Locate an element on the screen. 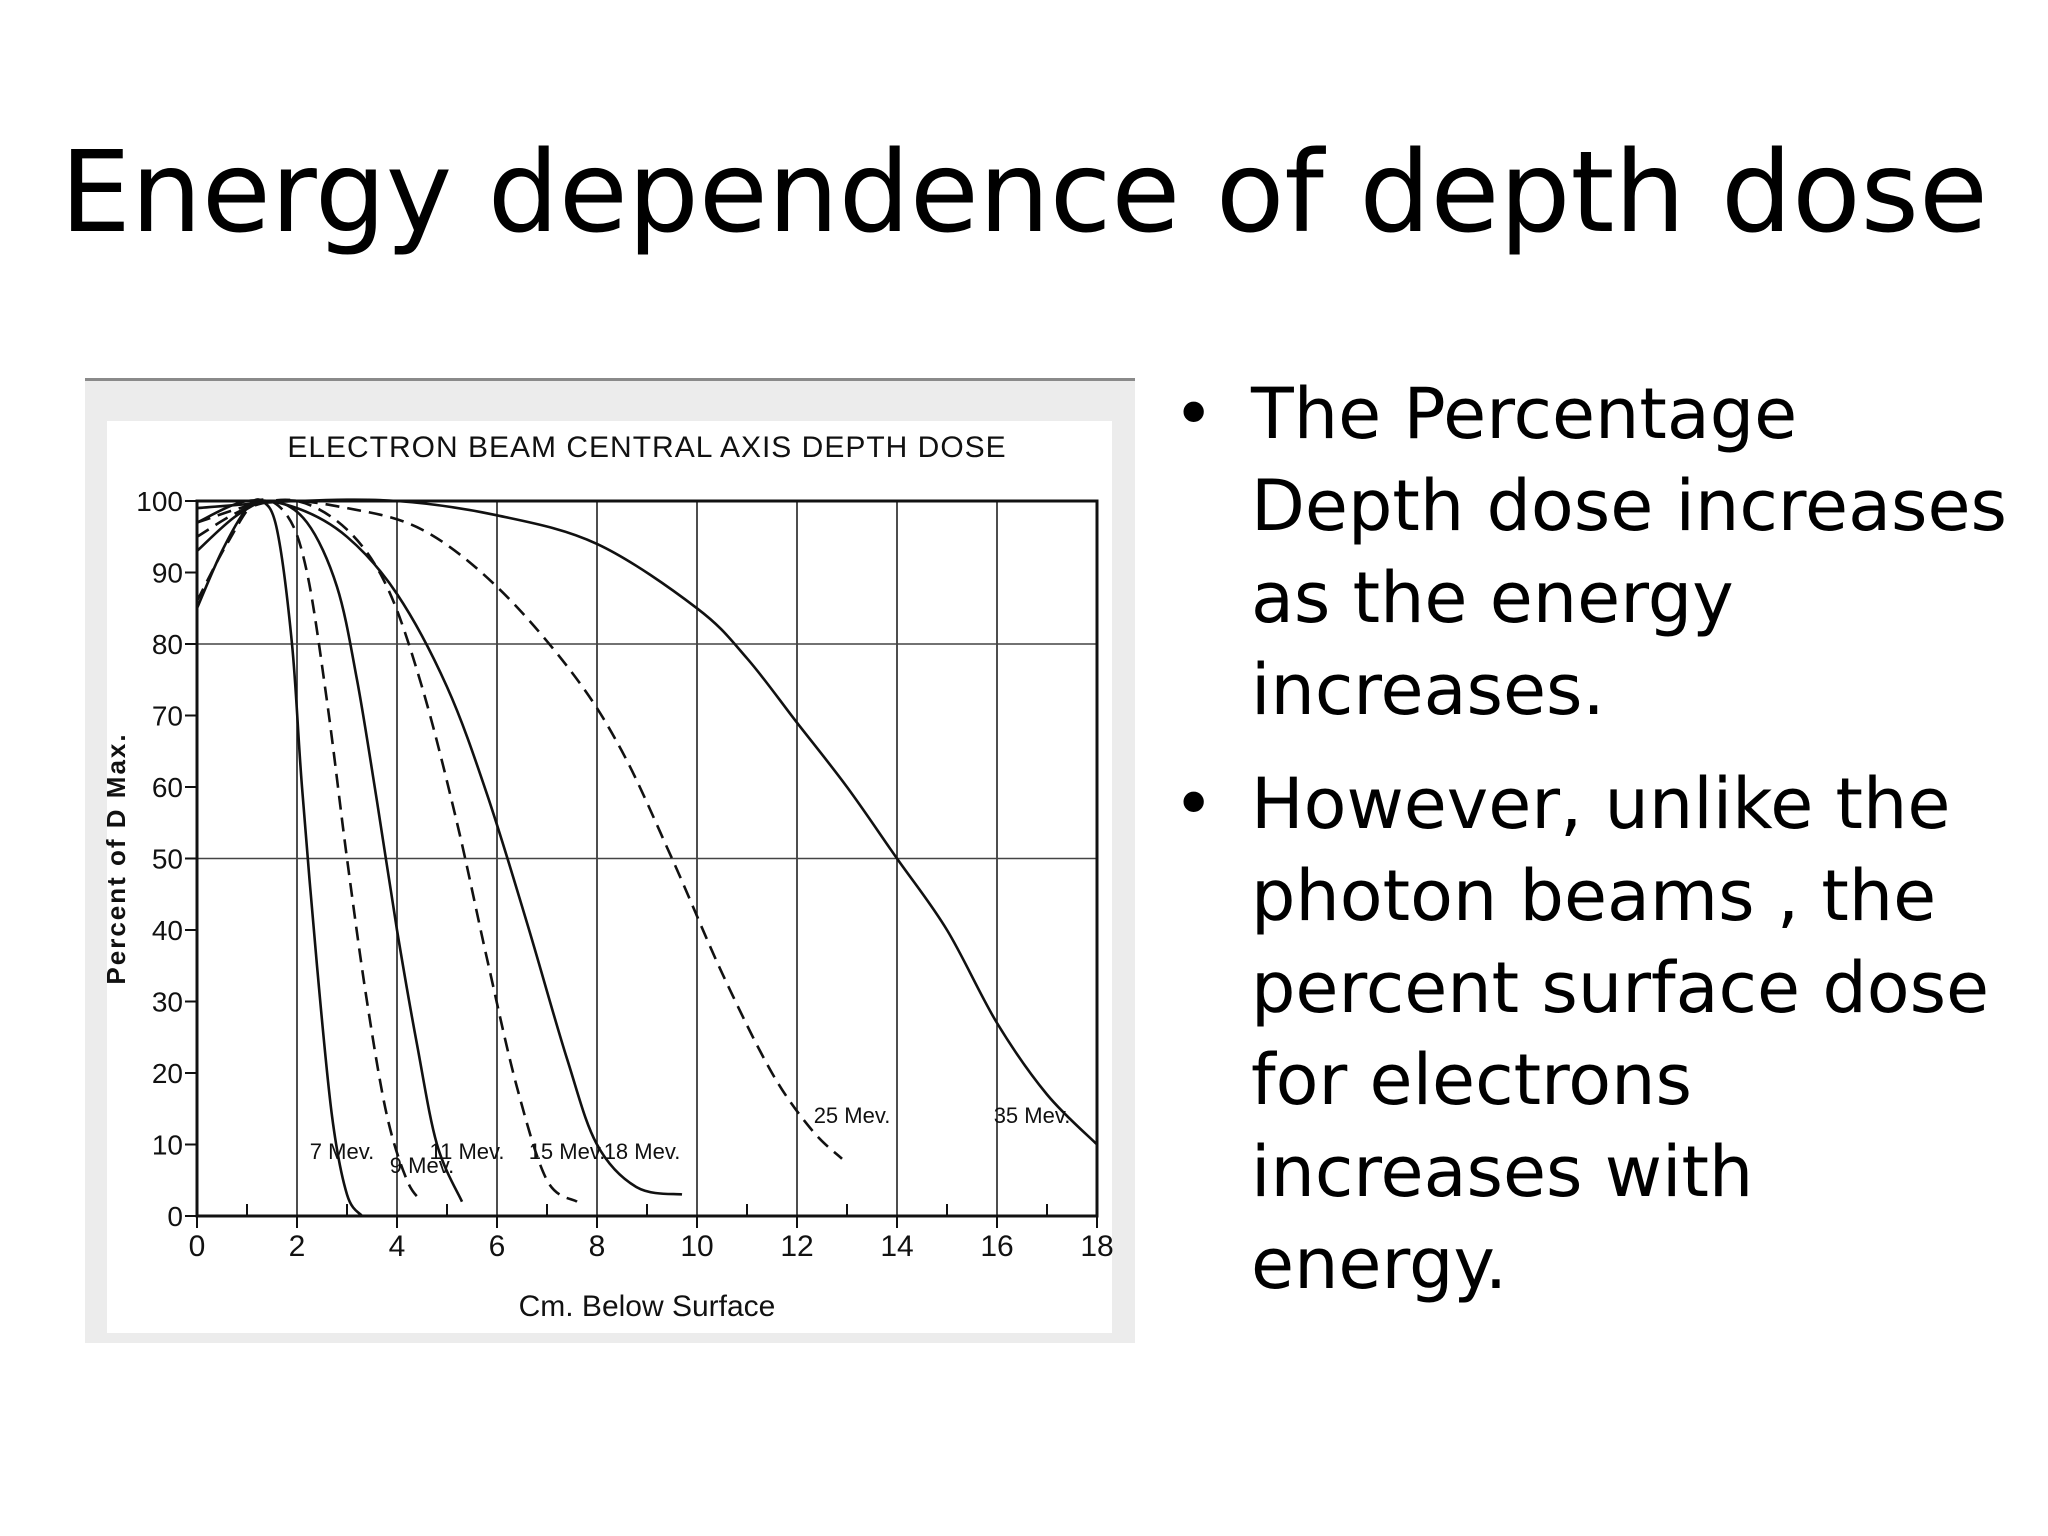 This screenshot has height=1536, width=2048. y-tick-label: 20 is located at coordinates (167, 1073).